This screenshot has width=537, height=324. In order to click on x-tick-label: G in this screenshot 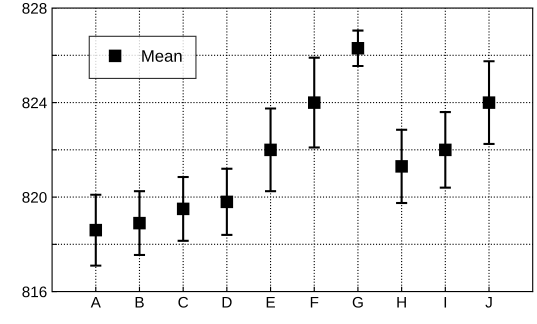, I will do `click(357, 302)`.